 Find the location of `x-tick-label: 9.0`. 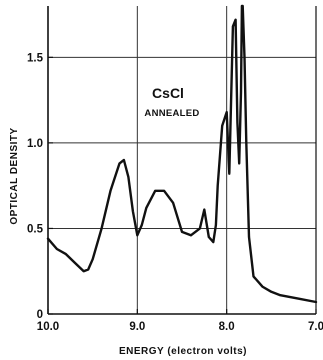

x-tick-label: 9.0 is located at coordinates (137, 327).